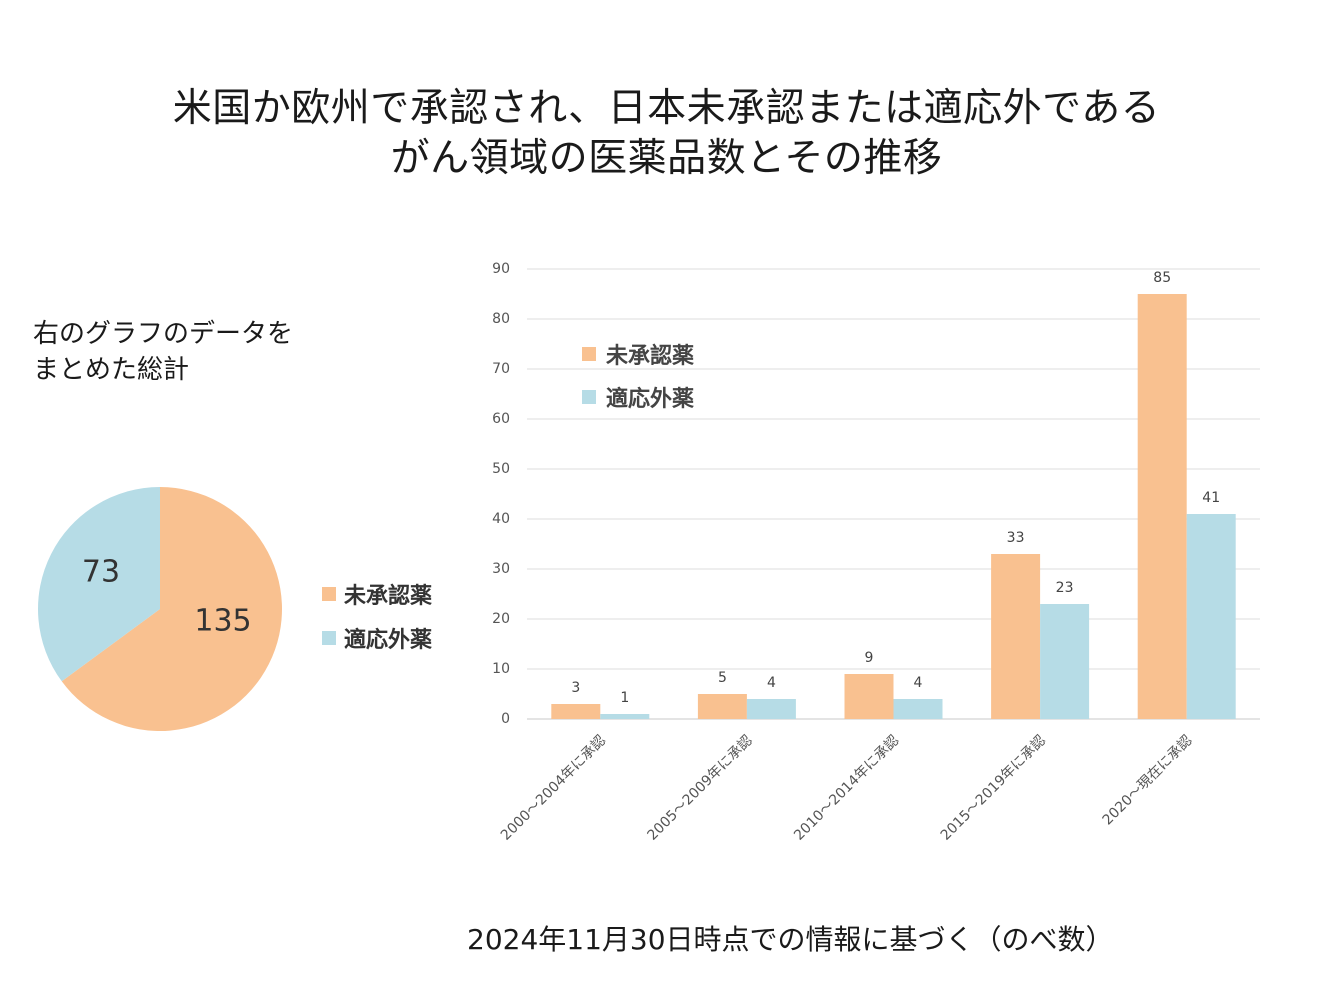 This screenshot has width=1333, height=1000. What do you see at coordinates (1148, 781) in the screenshot?
I see `x-tick-label-5: 2020～現在に承認` at bounding box center [1148, 781].